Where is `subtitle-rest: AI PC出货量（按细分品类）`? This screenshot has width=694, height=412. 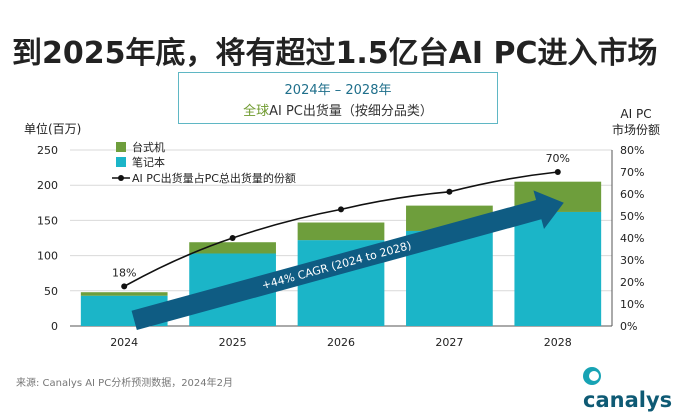
subtitle-rest: AI PC出货量（按细分品类） is located at coordinates (351, 111).